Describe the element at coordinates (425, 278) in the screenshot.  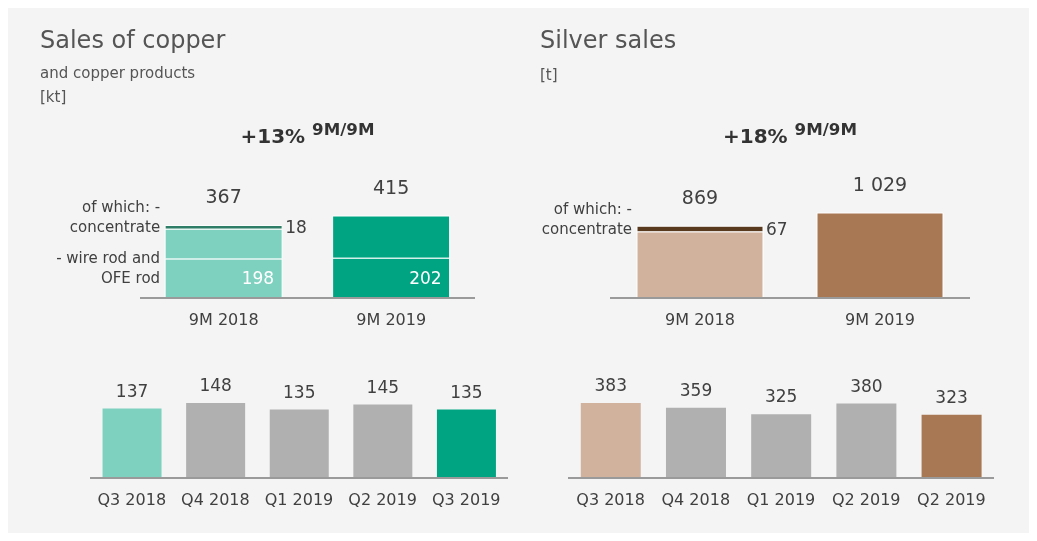
I see `data-label: 202` at that location.